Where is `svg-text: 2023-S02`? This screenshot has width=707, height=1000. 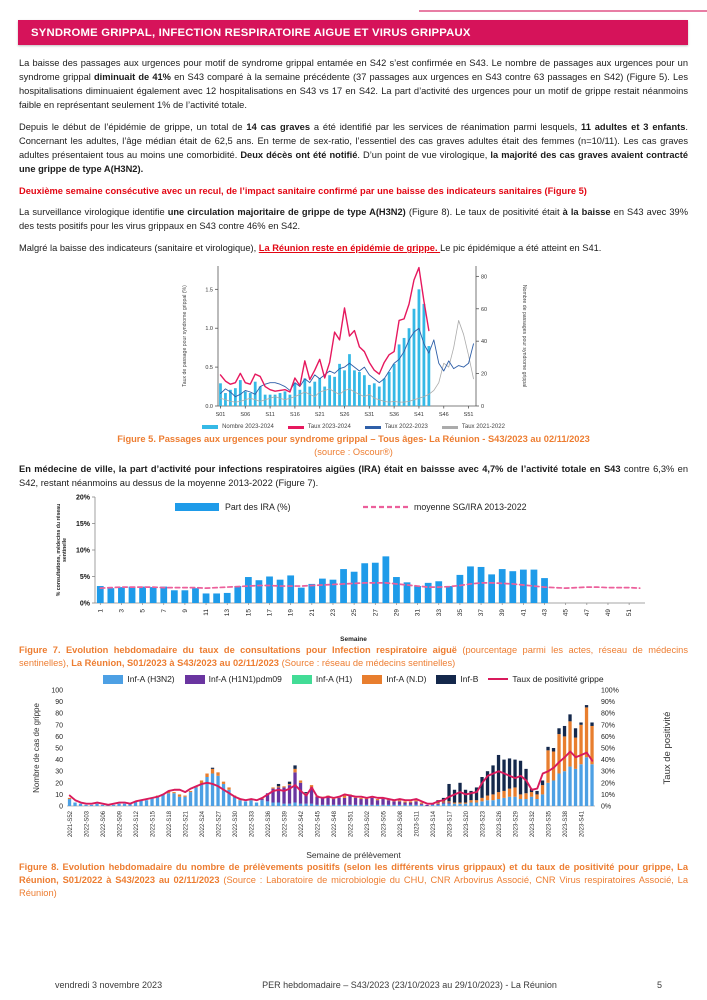 svg-text: 2023-S02 is located at coordinates (367, 824).